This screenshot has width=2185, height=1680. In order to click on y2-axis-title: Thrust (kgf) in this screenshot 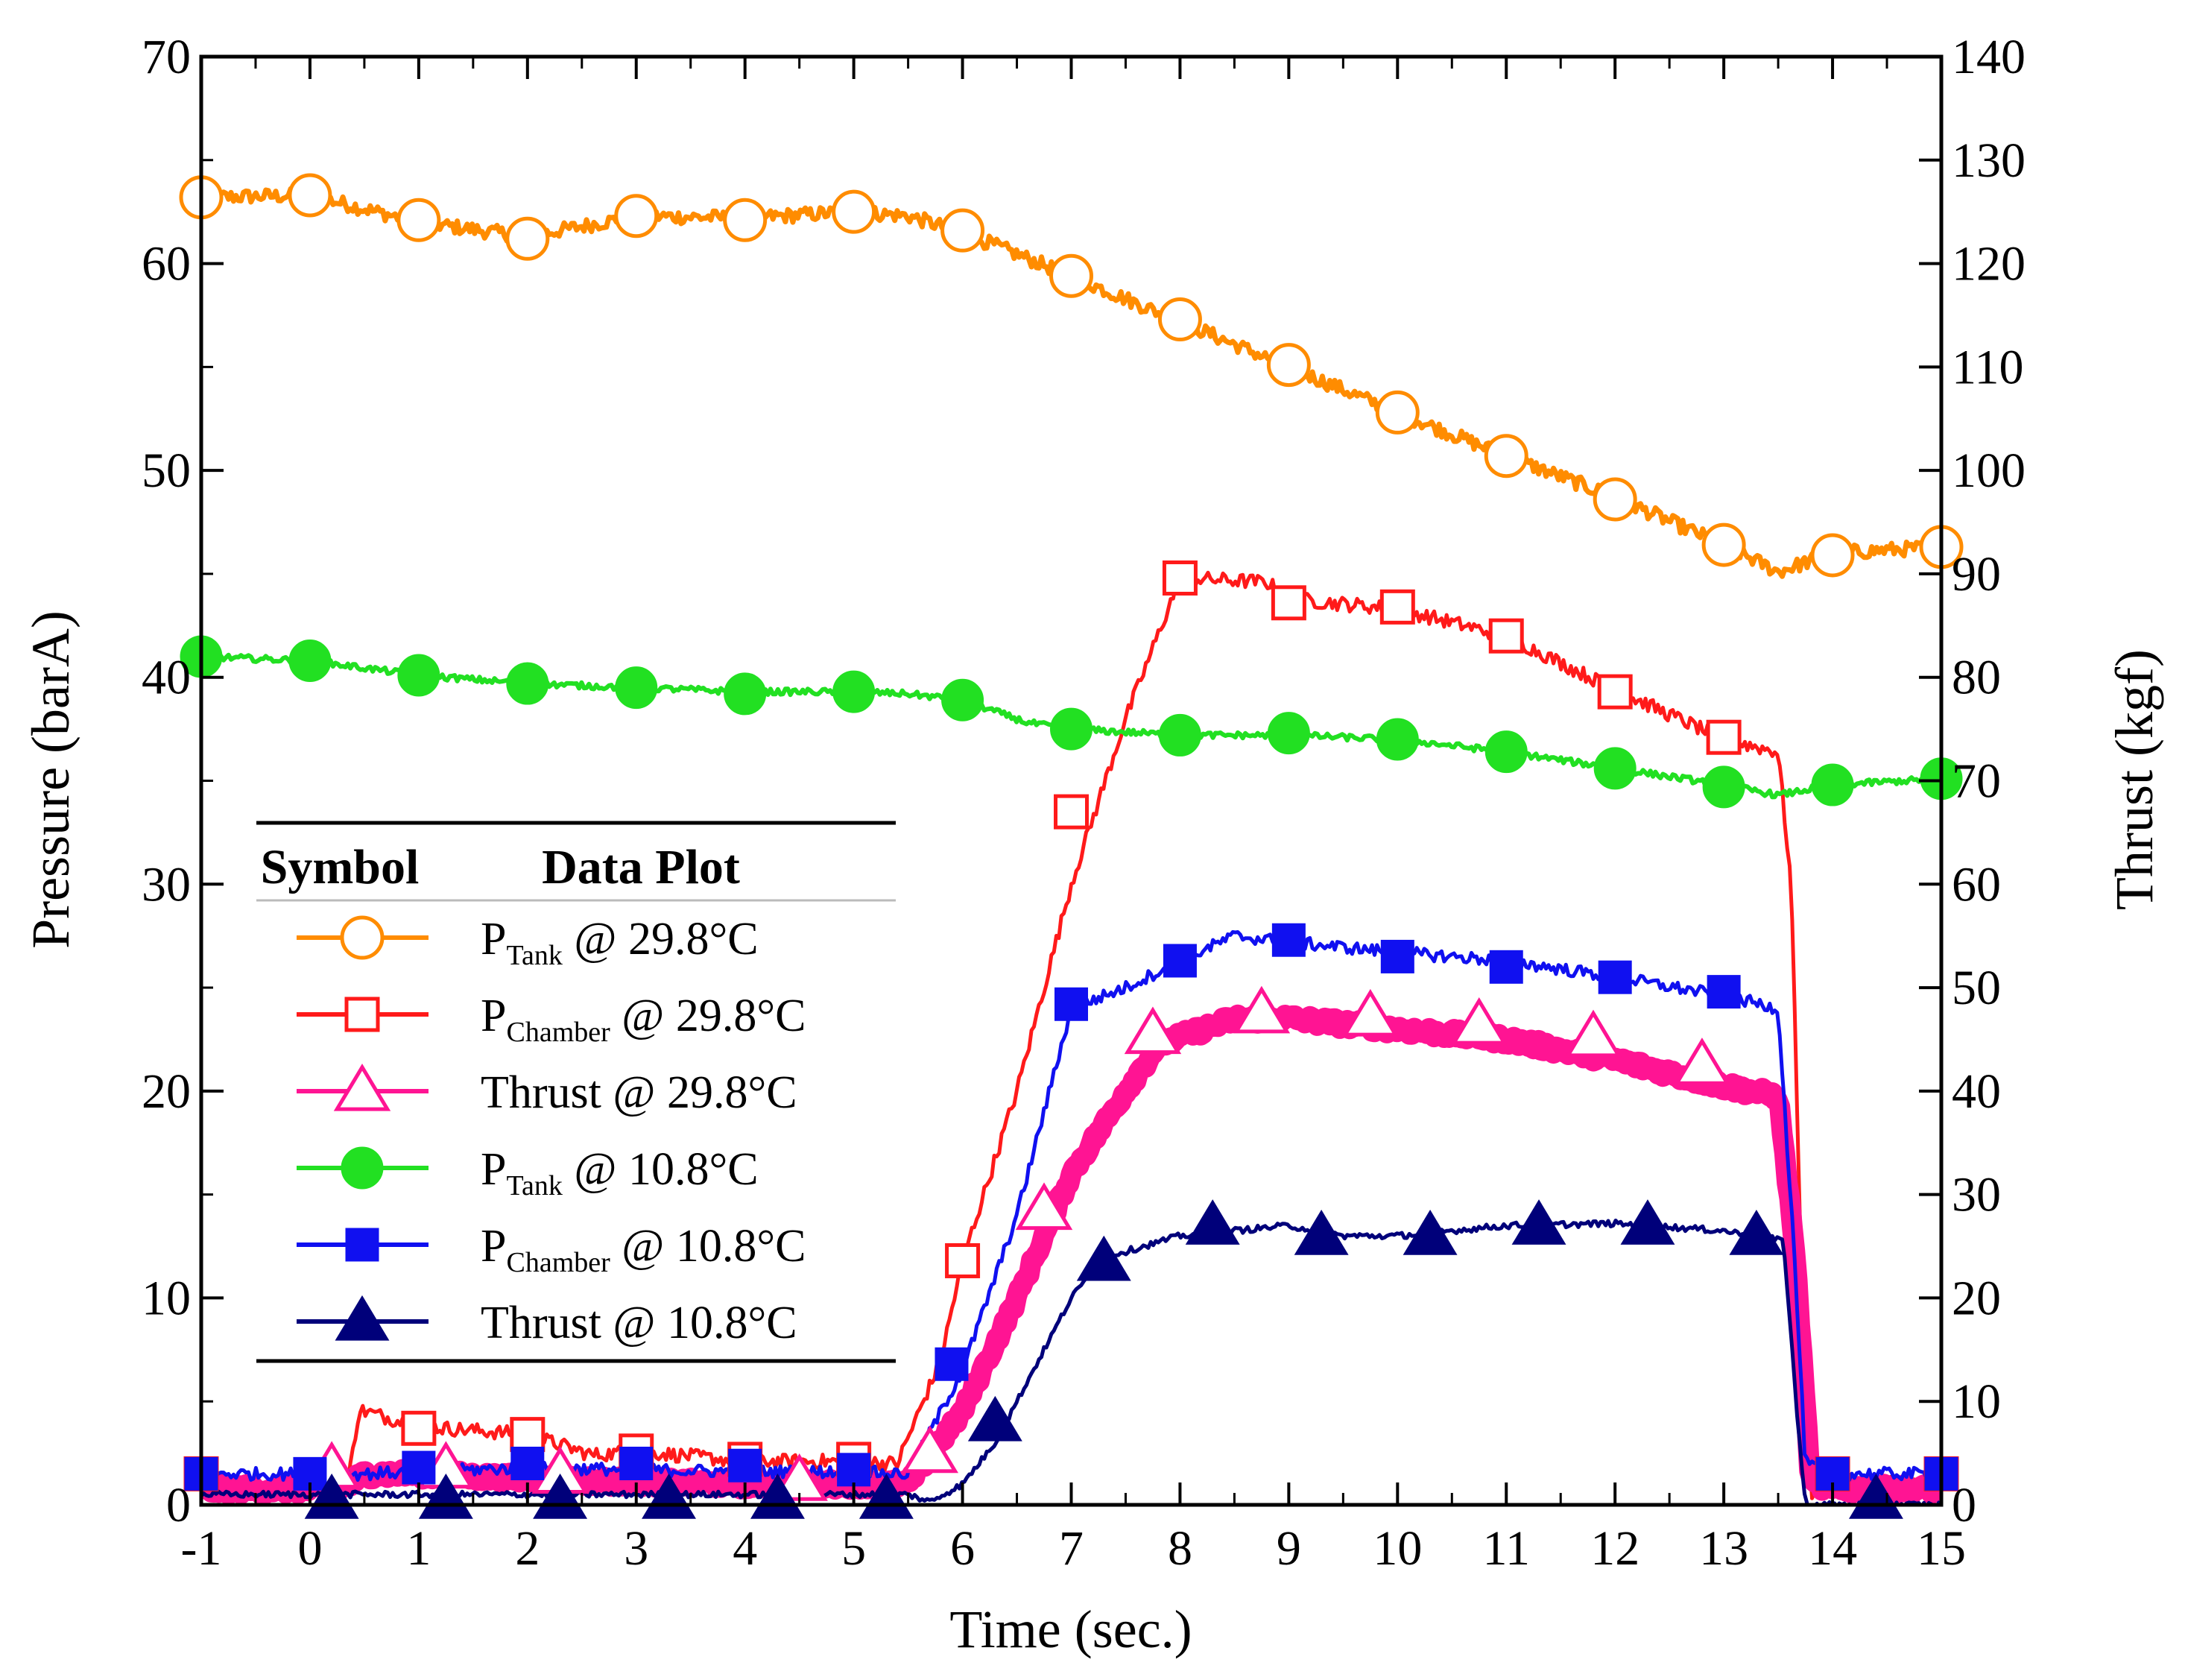, I will do `click(2134, 779)`.